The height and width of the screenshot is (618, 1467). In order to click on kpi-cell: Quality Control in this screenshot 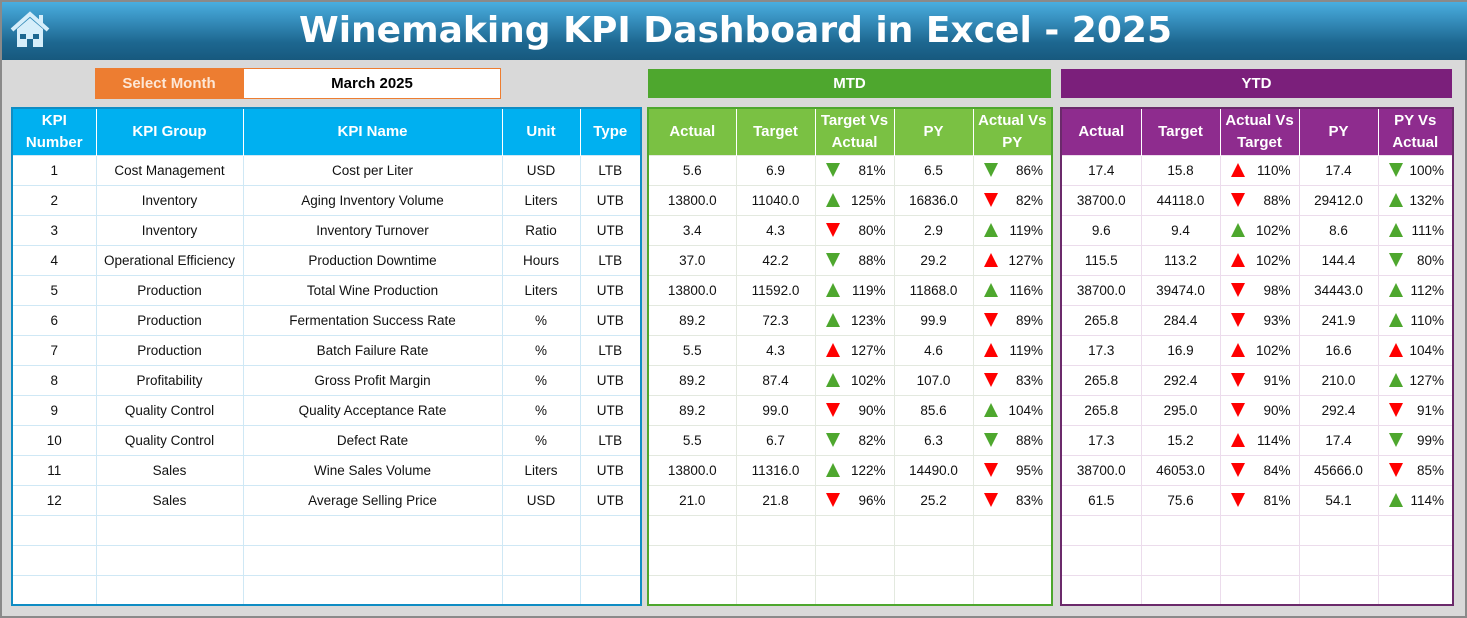, I will do `click(169, 410)`.